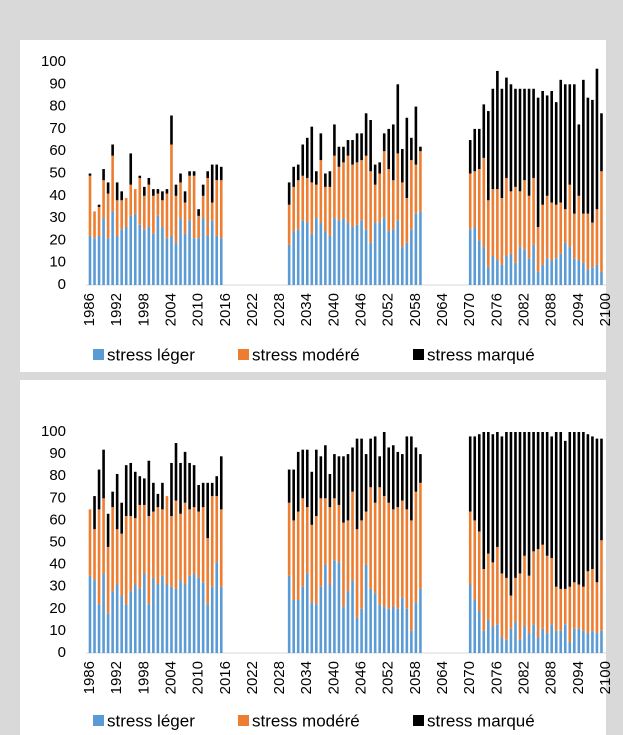 The width and height of the screenshot is (623, 735). What do you see at coordinates (57, 128) in the screenshot?
I see `y-tick-label: 70` at bounding box center [57, 128].